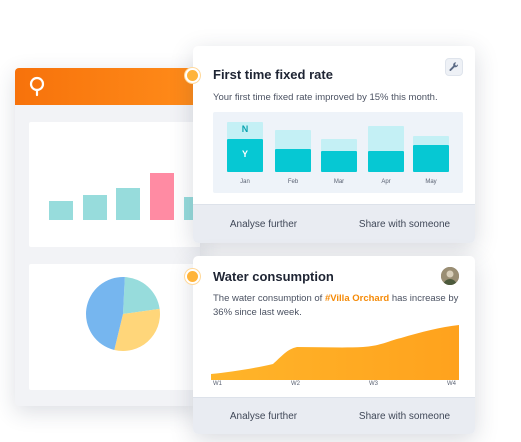 The height and width of the screenshot is (442, 521). I want to click on month-label: Mar, so click(339, 182).